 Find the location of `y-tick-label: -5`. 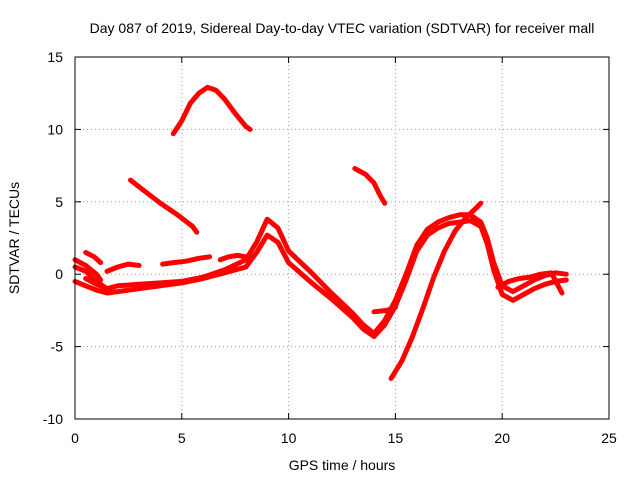

y-tick-label: -5 is located at coordinates (57, 347).